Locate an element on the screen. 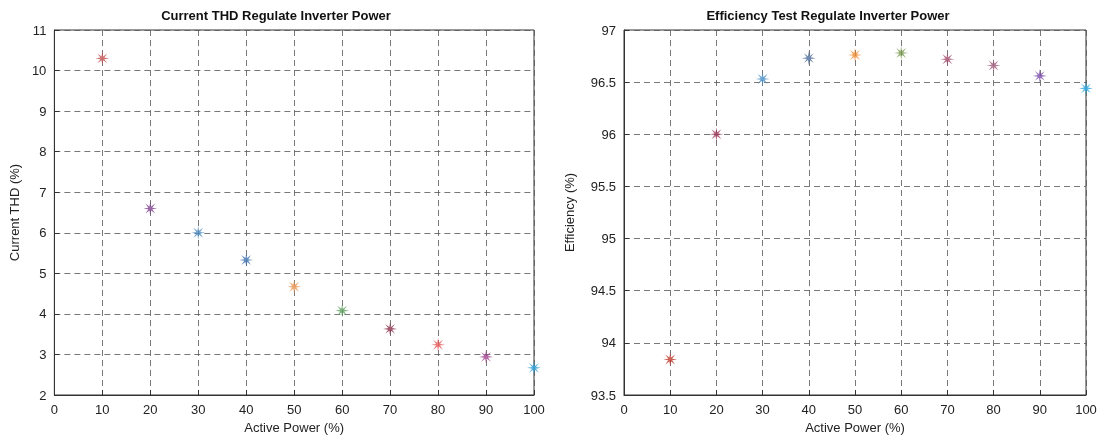  y-tick-label: 11 is located at coordinates (39, 30).